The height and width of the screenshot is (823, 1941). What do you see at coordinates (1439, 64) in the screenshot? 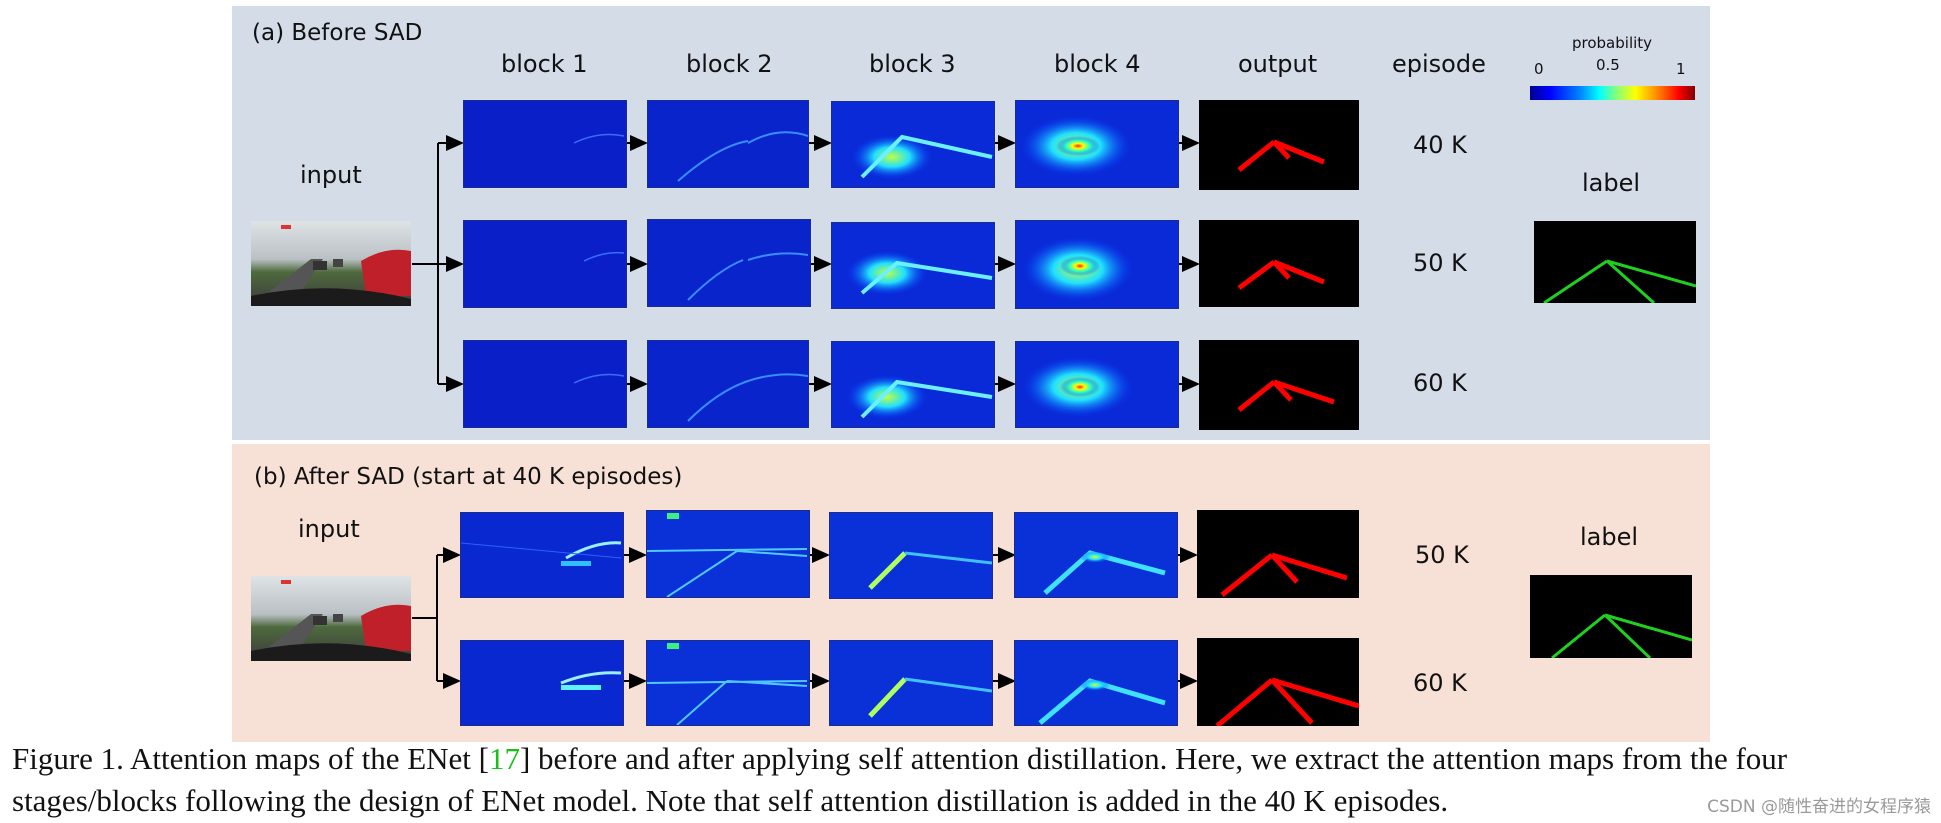
I see `column-header-episode: episode` at bounding box center [1439, 64].